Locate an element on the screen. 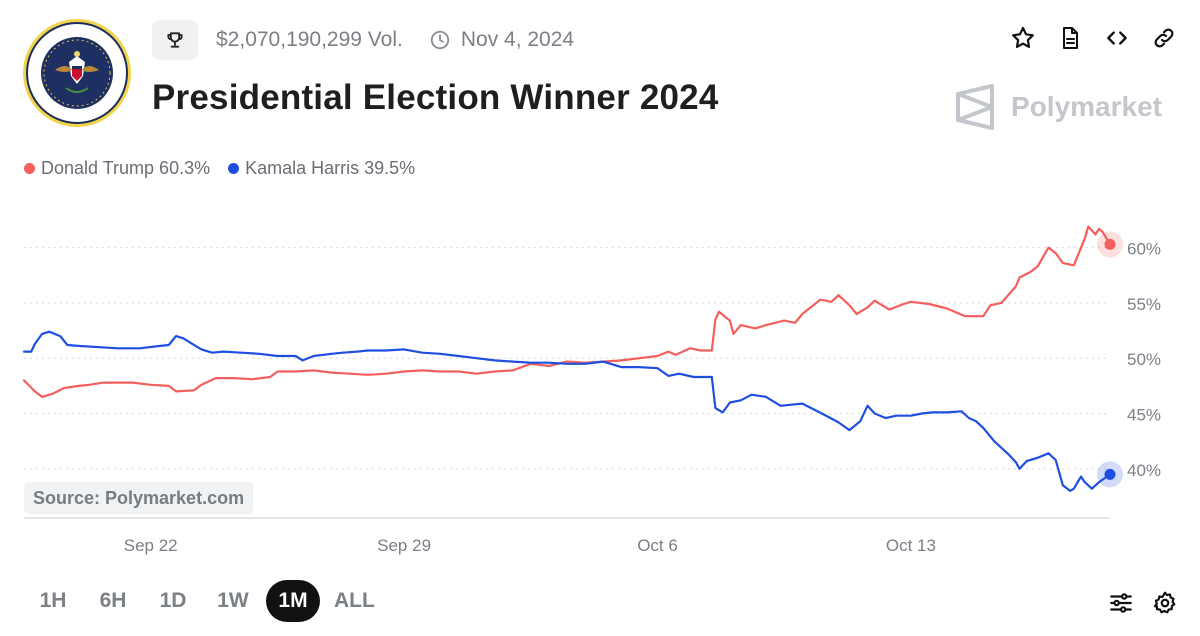  end-marker-donald-trump is located at coordinates (1110, 244).